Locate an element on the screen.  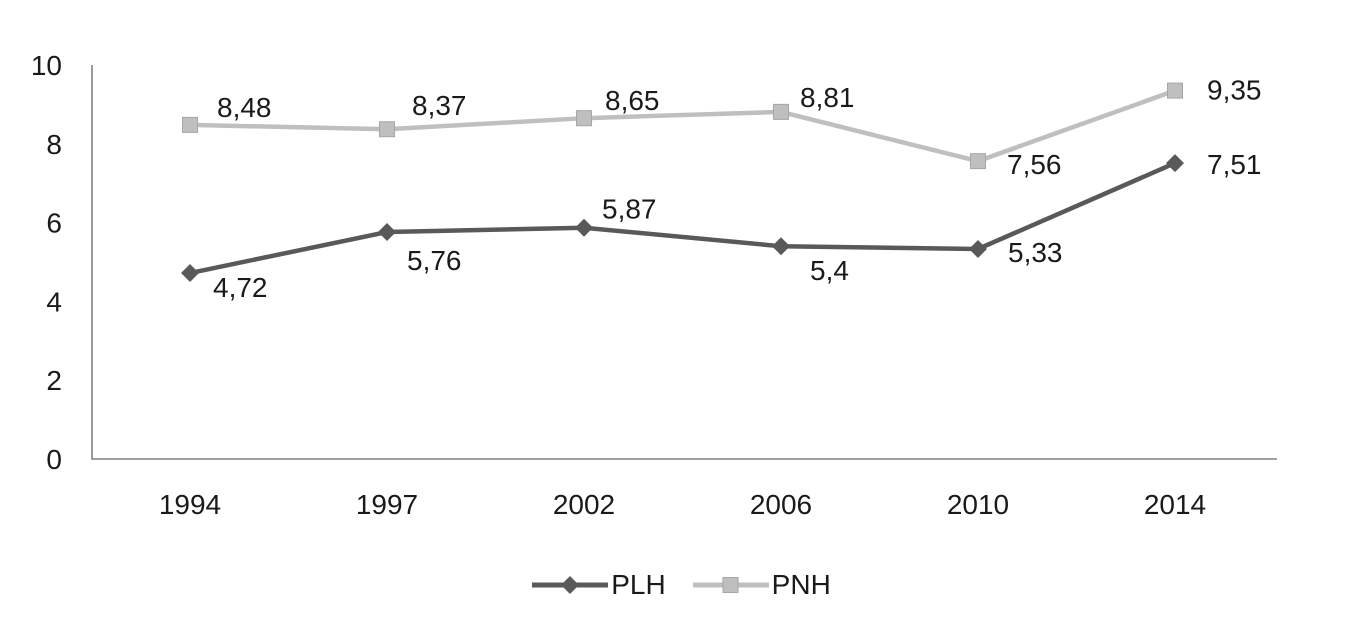
x-tick-label: 2002 is located at coordinates (584, 504).